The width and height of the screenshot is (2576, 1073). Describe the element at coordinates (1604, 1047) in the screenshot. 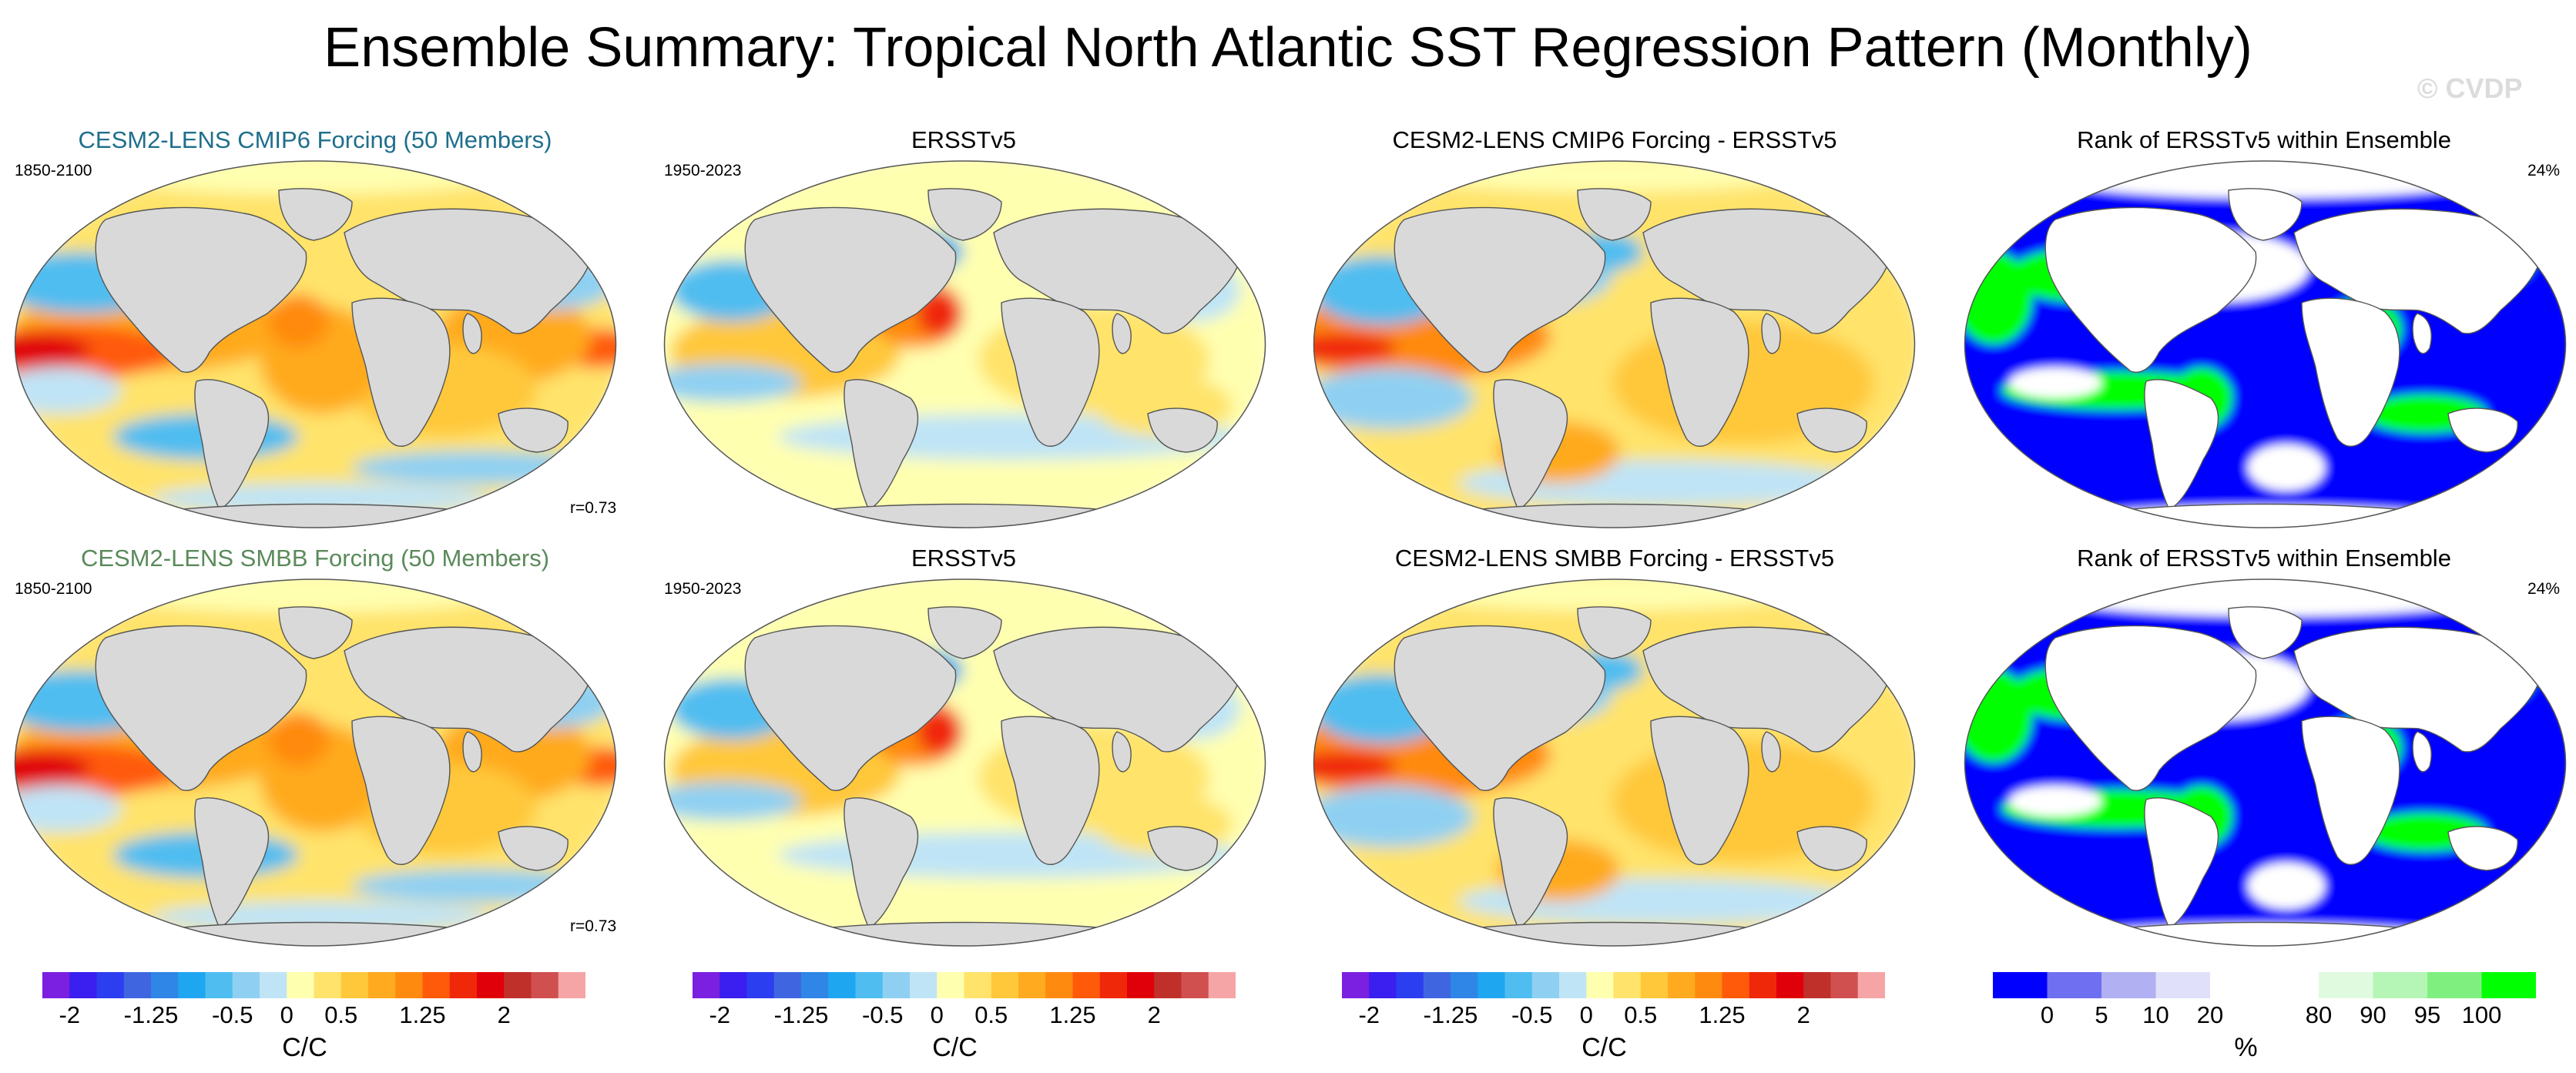

I see `colorbar-unit-label: C/C` at that location.